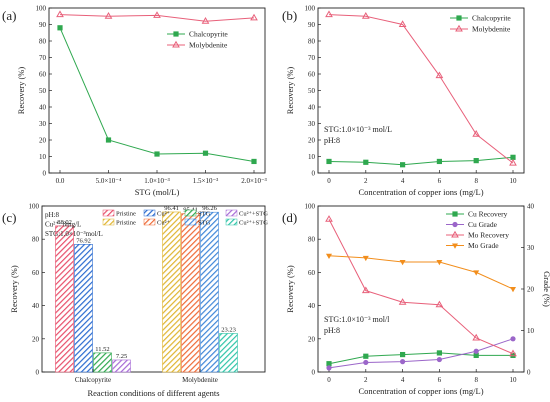 This screenshot has height=402, width=550. I want to click on x-tick-label-a: 1.0×10⁻³, so click(157, 181).